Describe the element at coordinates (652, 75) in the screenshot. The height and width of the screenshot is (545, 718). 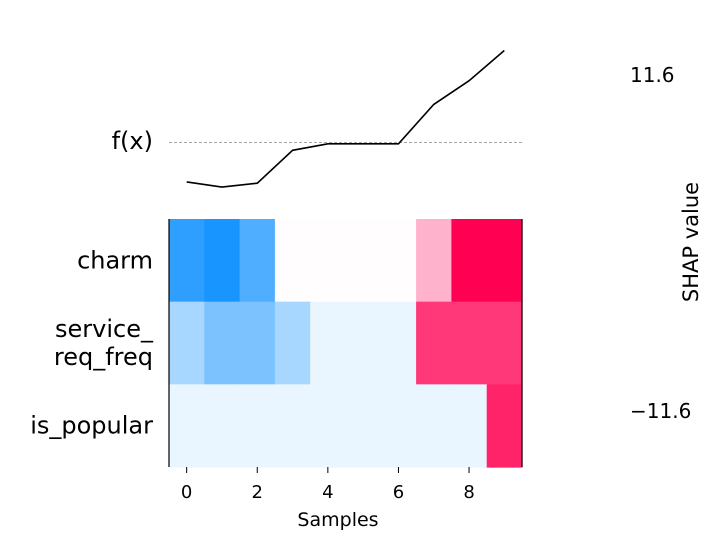
I see `colorbar-max-label: 11.6` at that location.